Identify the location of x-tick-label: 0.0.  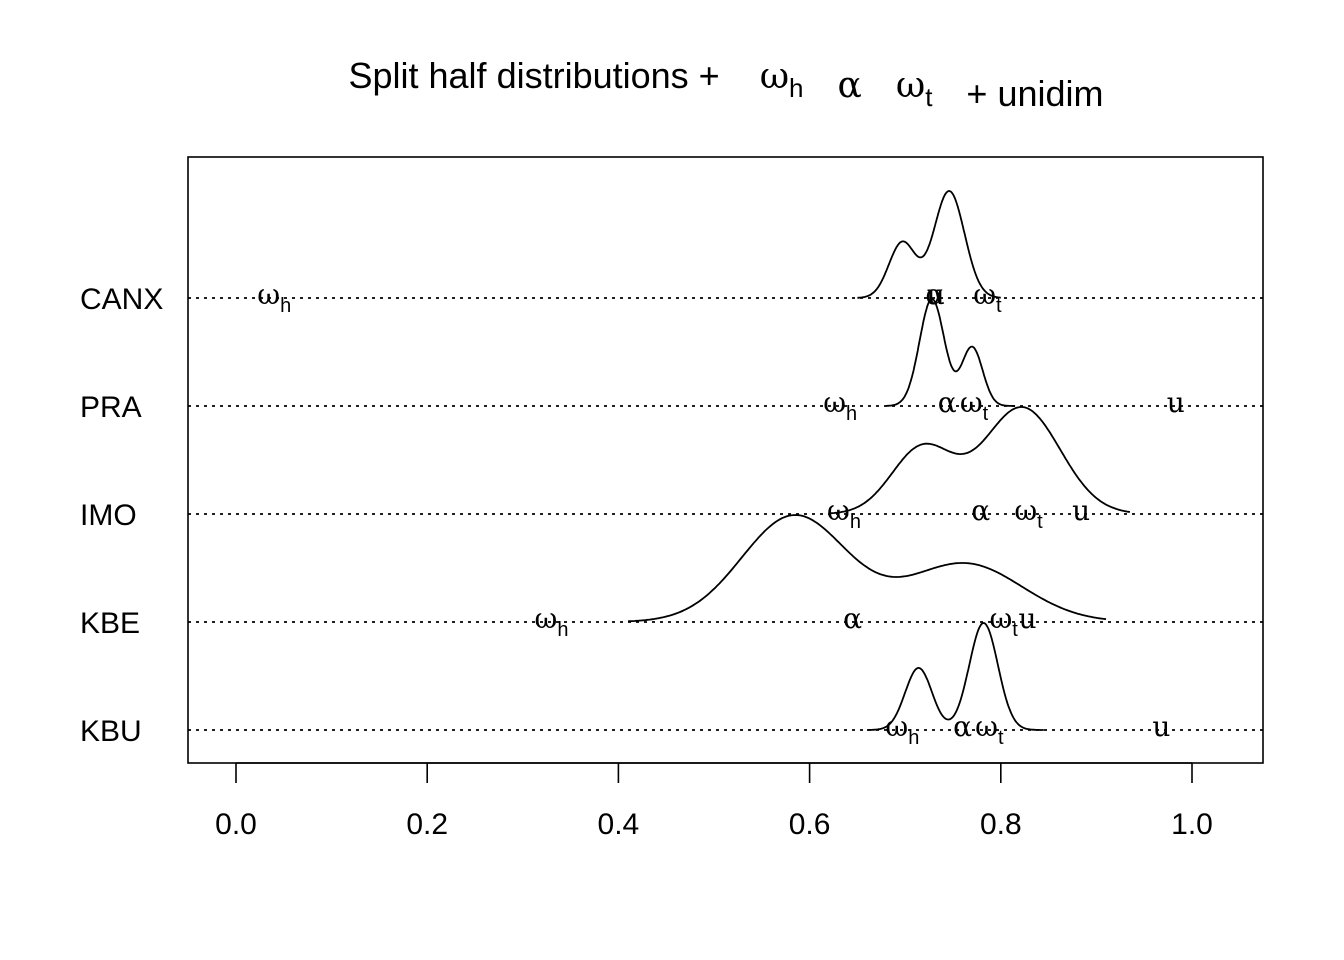
(236, 824).